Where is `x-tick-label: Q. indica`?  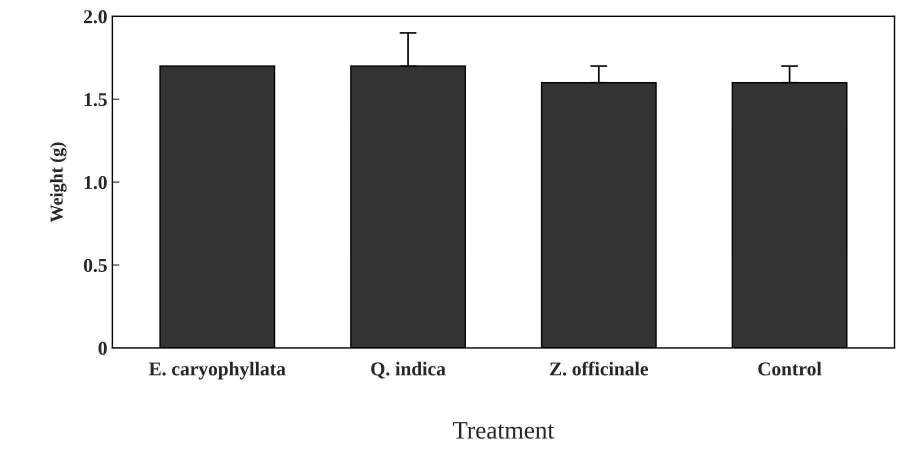
x-tick-label: Q. indica is located at coordinates (408, 370).